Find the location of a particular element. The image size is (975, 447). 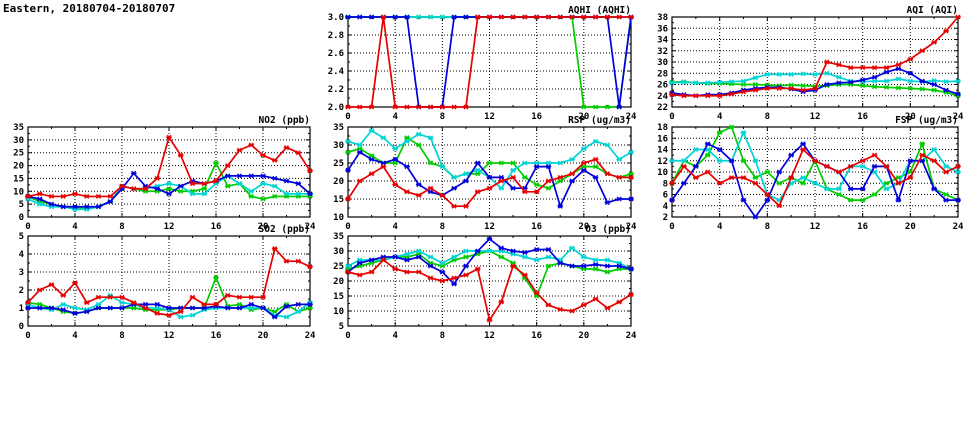

y-tick-label: 32 is located at coordinates (662, 52).